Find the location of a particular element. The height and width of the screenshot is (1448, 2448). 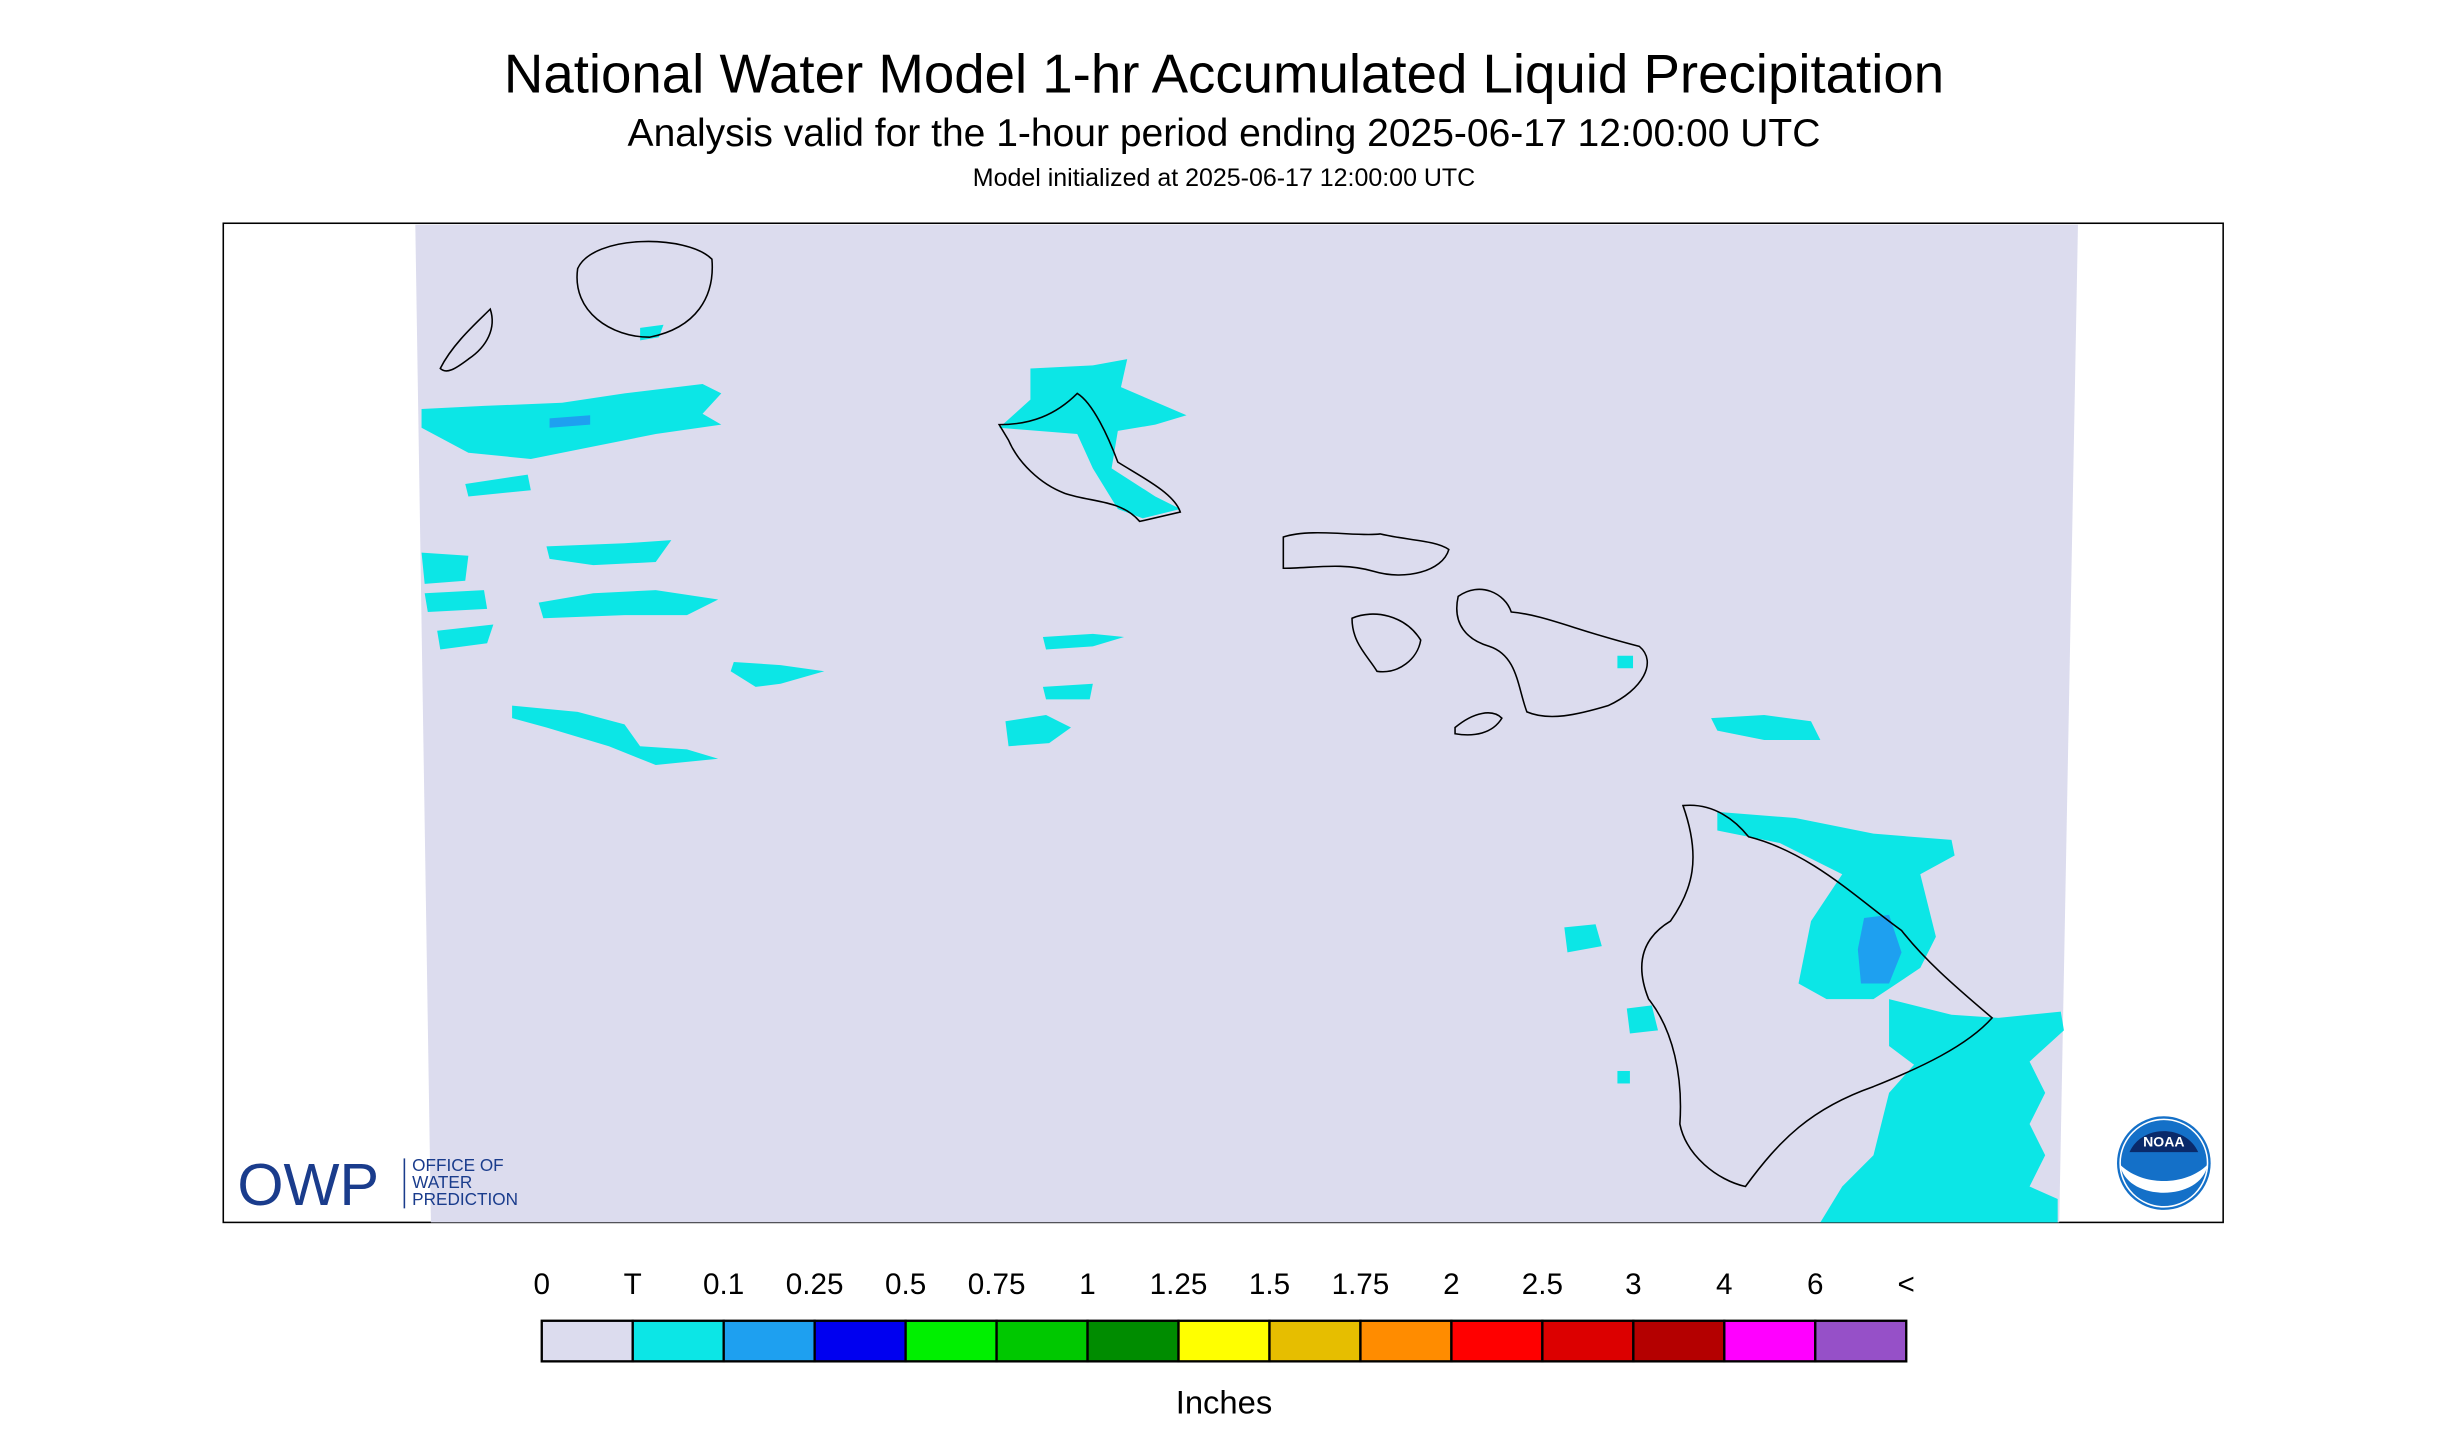

owp-logo: OWP OFFICE OF WATER PREDICTION is located at coordinates (377, 1184).